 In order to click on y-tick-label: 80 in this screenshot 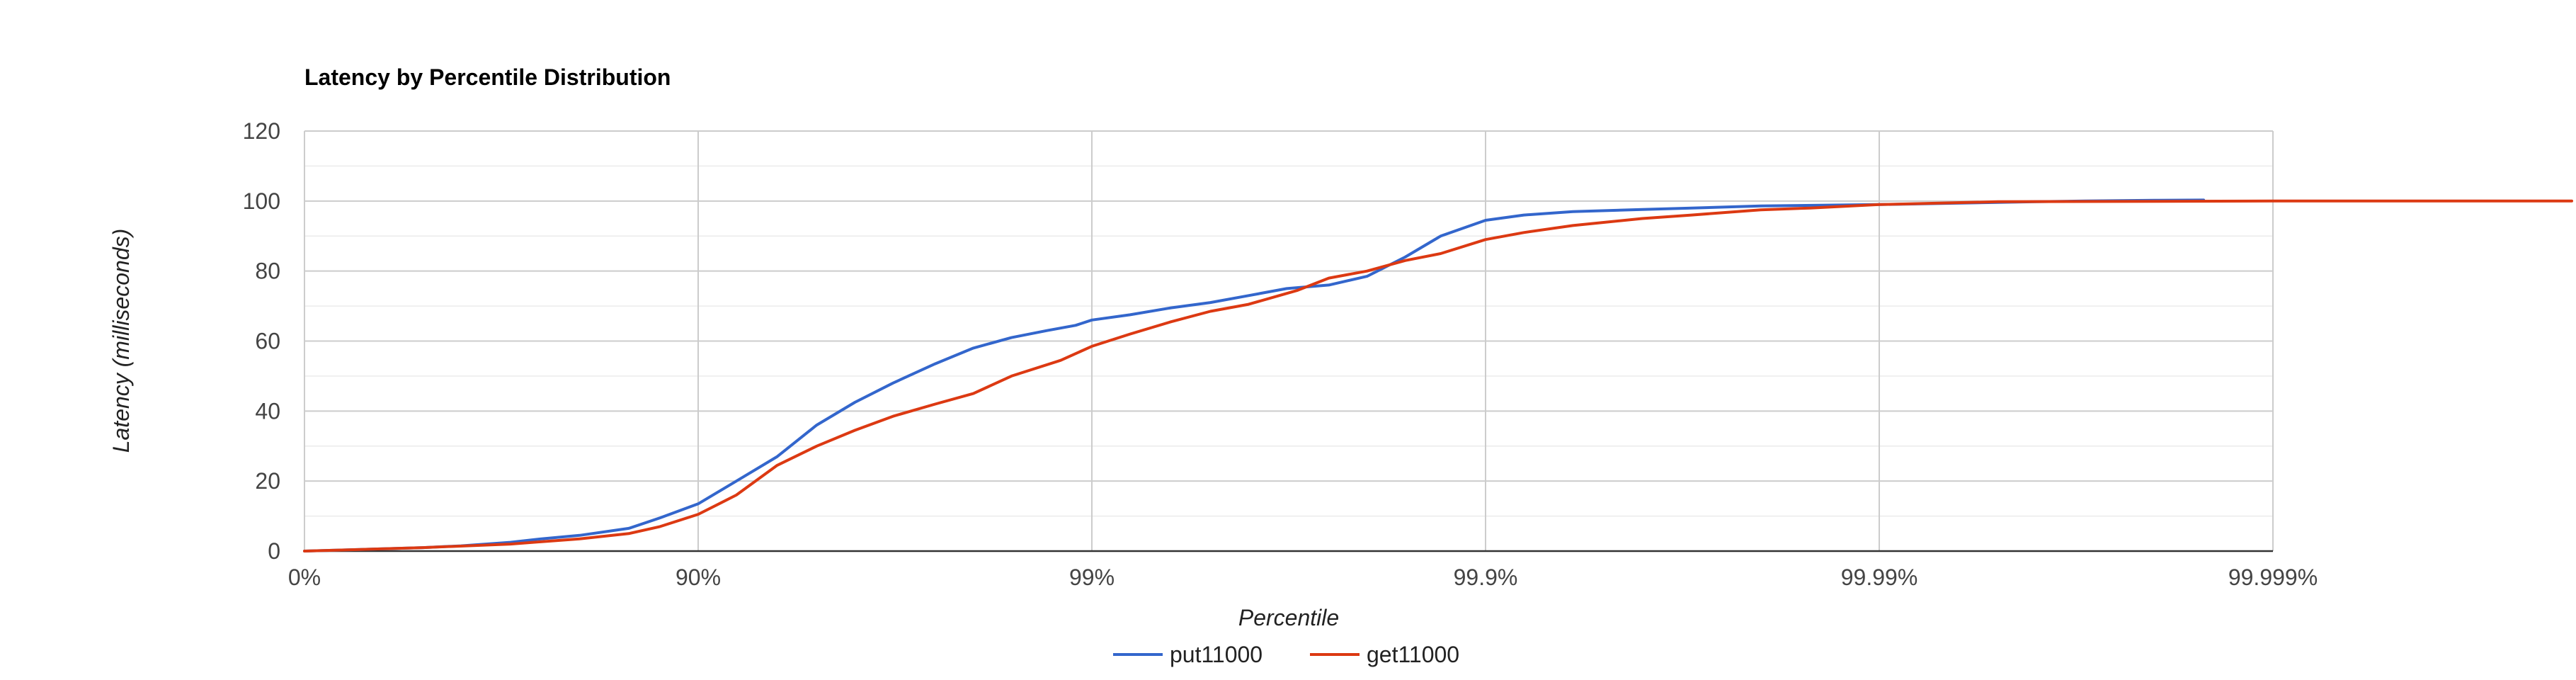, I will do `click(267, 271)`.